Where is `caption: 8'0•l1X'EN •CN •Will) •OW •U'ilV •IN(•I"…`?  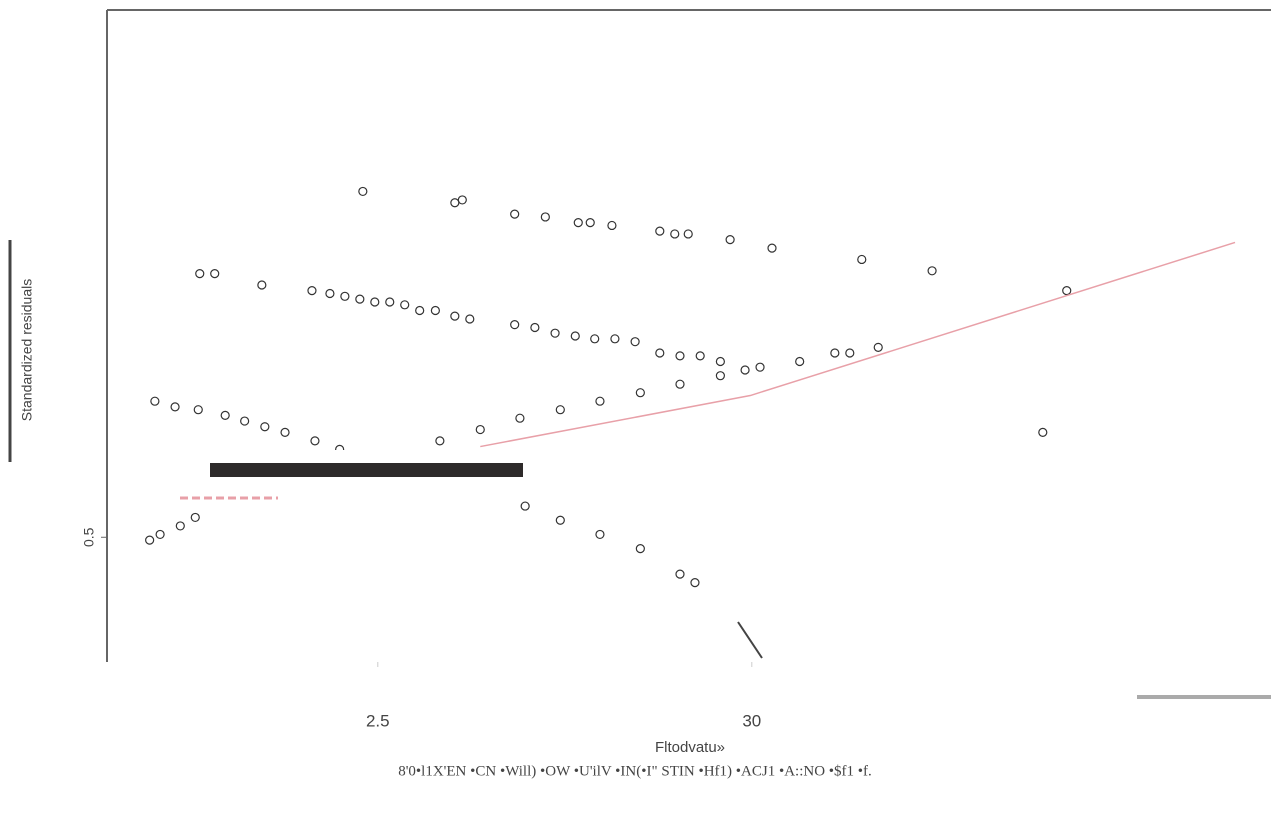
caption: 8'0•l1X'EN •CN •Will) •OW •U'ilV •IN(•I"… is located at coordinates (635, 771).